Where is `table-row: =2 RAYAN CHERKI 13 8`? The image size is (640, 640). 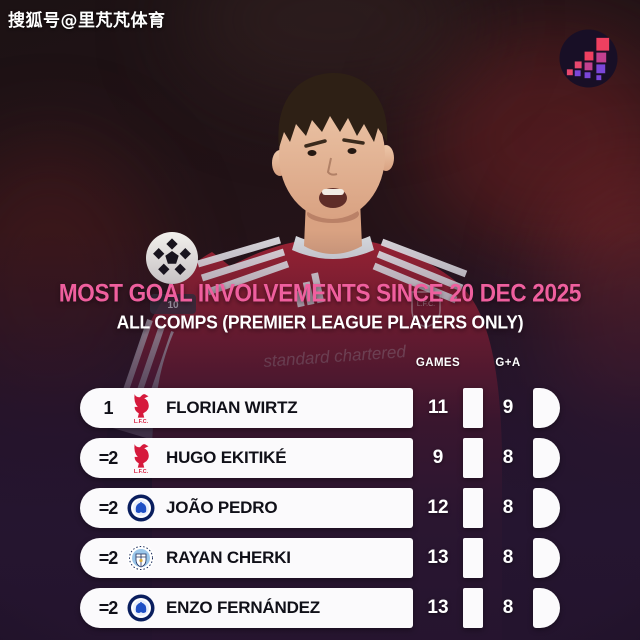 table-row: =2 RAYAN CHERKI 13 8 is located at coordinates (320, 558).